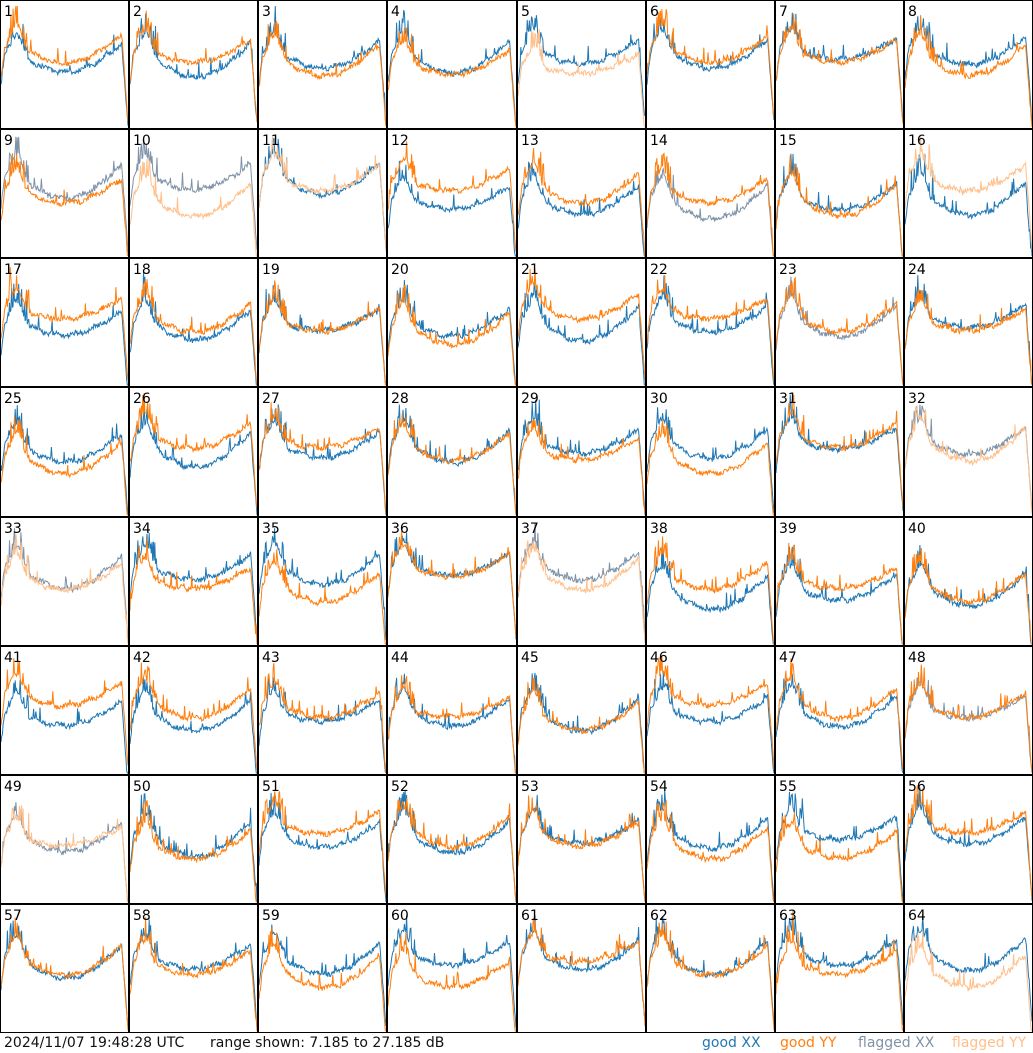 The image size is (1033, 1053). Describe the element at coordinates (400, 141) in the screenshot. I see `panel-label: 12` at that location.